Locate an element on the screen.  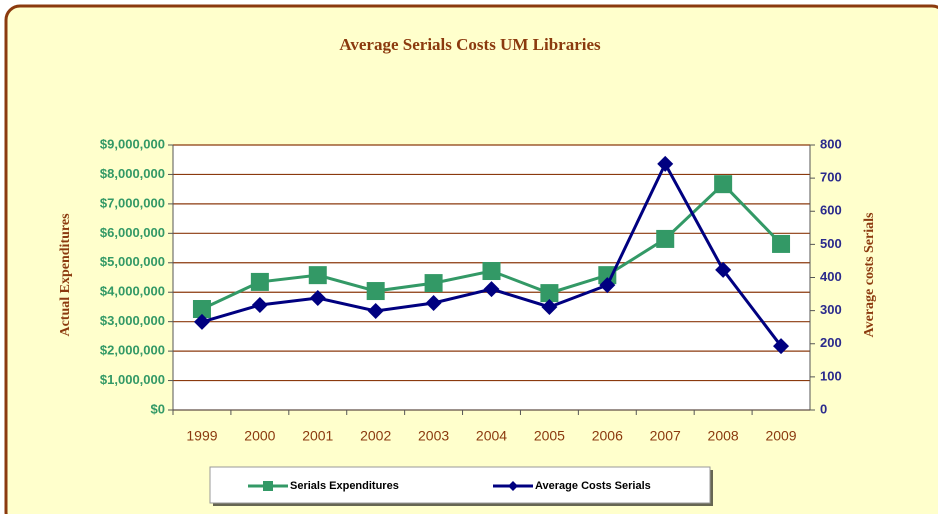
x-tick-label: 2009 is located at coordinates (780, 436).